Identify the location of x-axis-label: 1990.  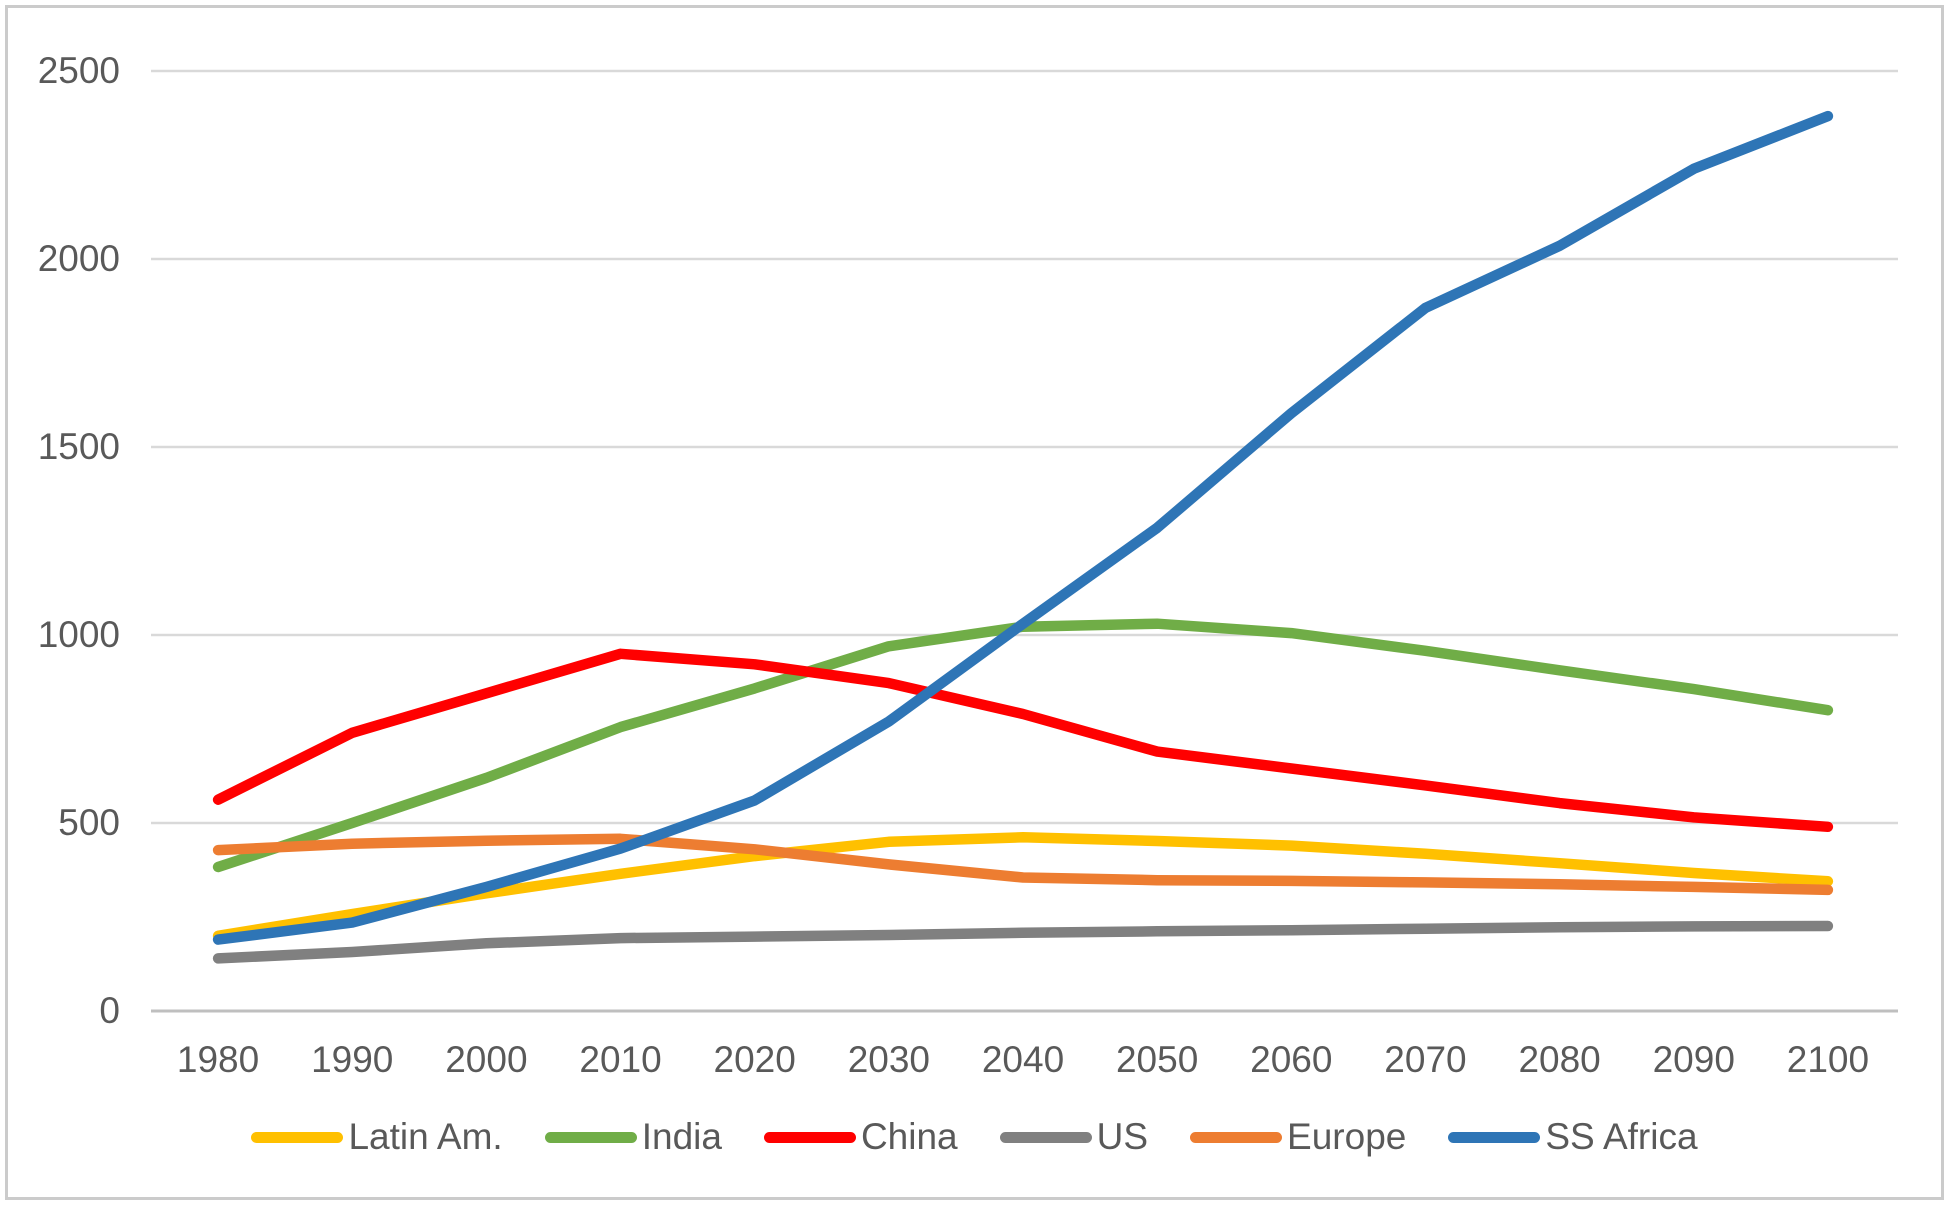
(352, 1059).